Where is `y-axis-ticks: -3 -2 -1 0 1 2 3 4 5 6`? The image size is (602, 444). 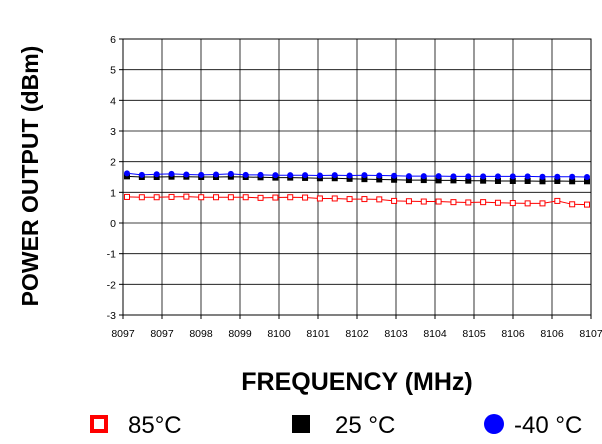
y-axis-ticks: -3 -2 -1 0 1 2 3 4 5 6 is located at coordinates (115, 178).